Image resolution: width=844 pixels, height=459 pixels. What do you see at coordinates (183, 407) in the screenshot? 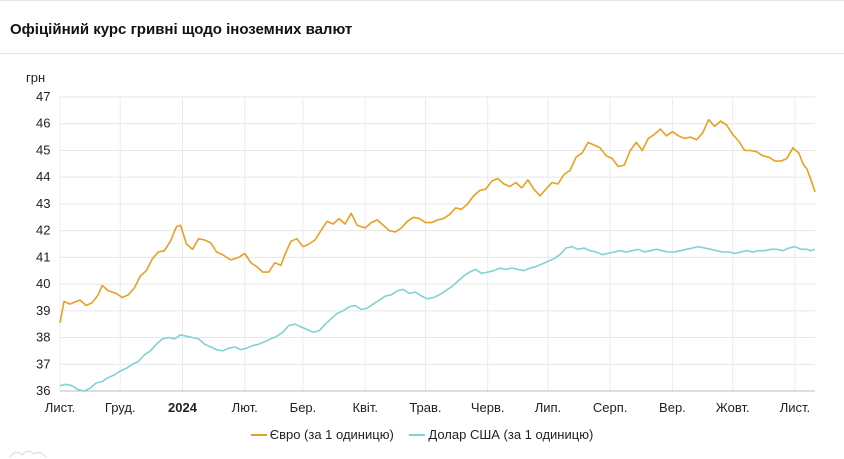
I see `x-tick-label: 2024` at bounding box center [183, 407].